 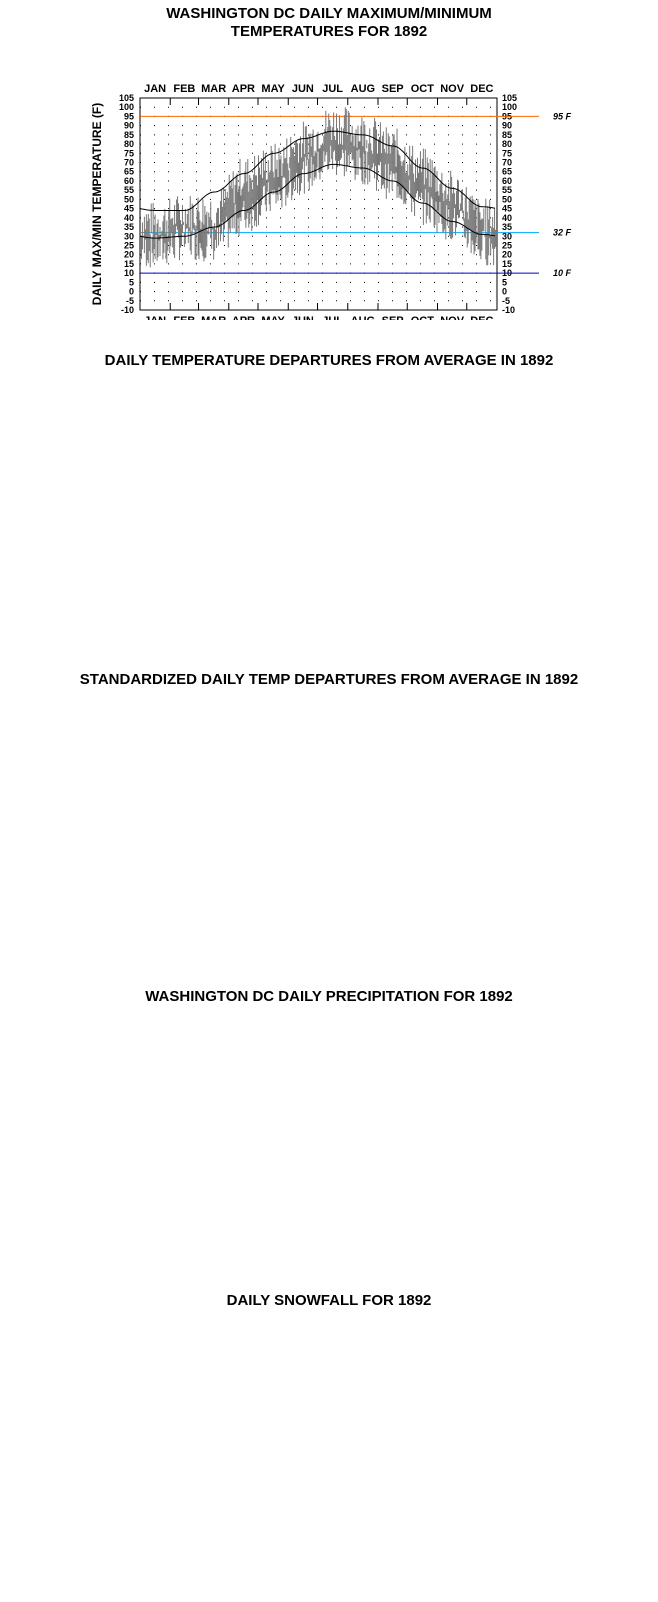 What do you see at coordinates (507, 153) in the screenshot?
I see `y-tick-right: 75` at bounding box center [507, 153].